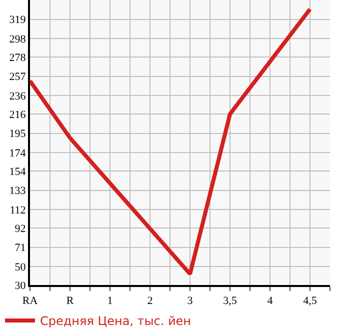  I want to click on y-tick-label: 257, so click(17, 77).